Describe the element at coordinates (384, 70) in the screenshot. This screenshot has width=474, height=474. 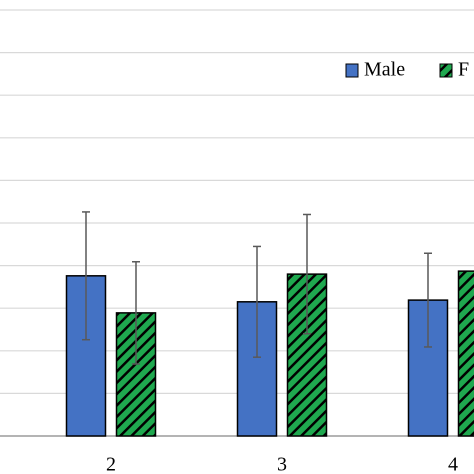
I see `legend-label: Male` at that location.